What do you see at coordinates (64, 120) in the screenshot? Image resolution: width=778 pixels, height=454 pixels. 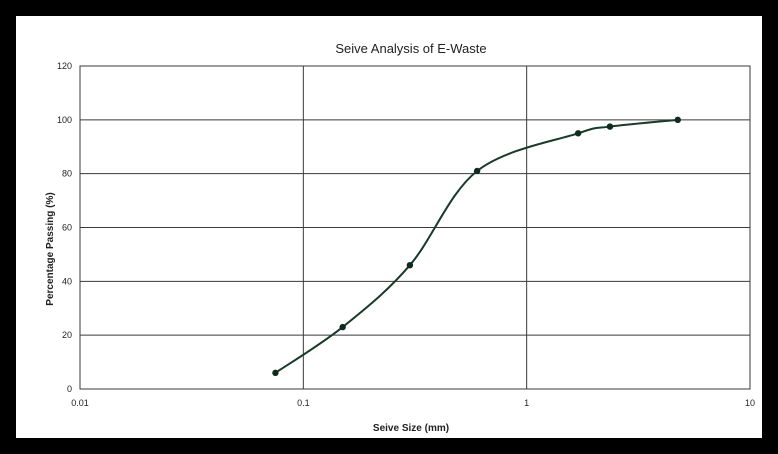 I see `y-tick-label: 100` at bounding box center [64, 120].